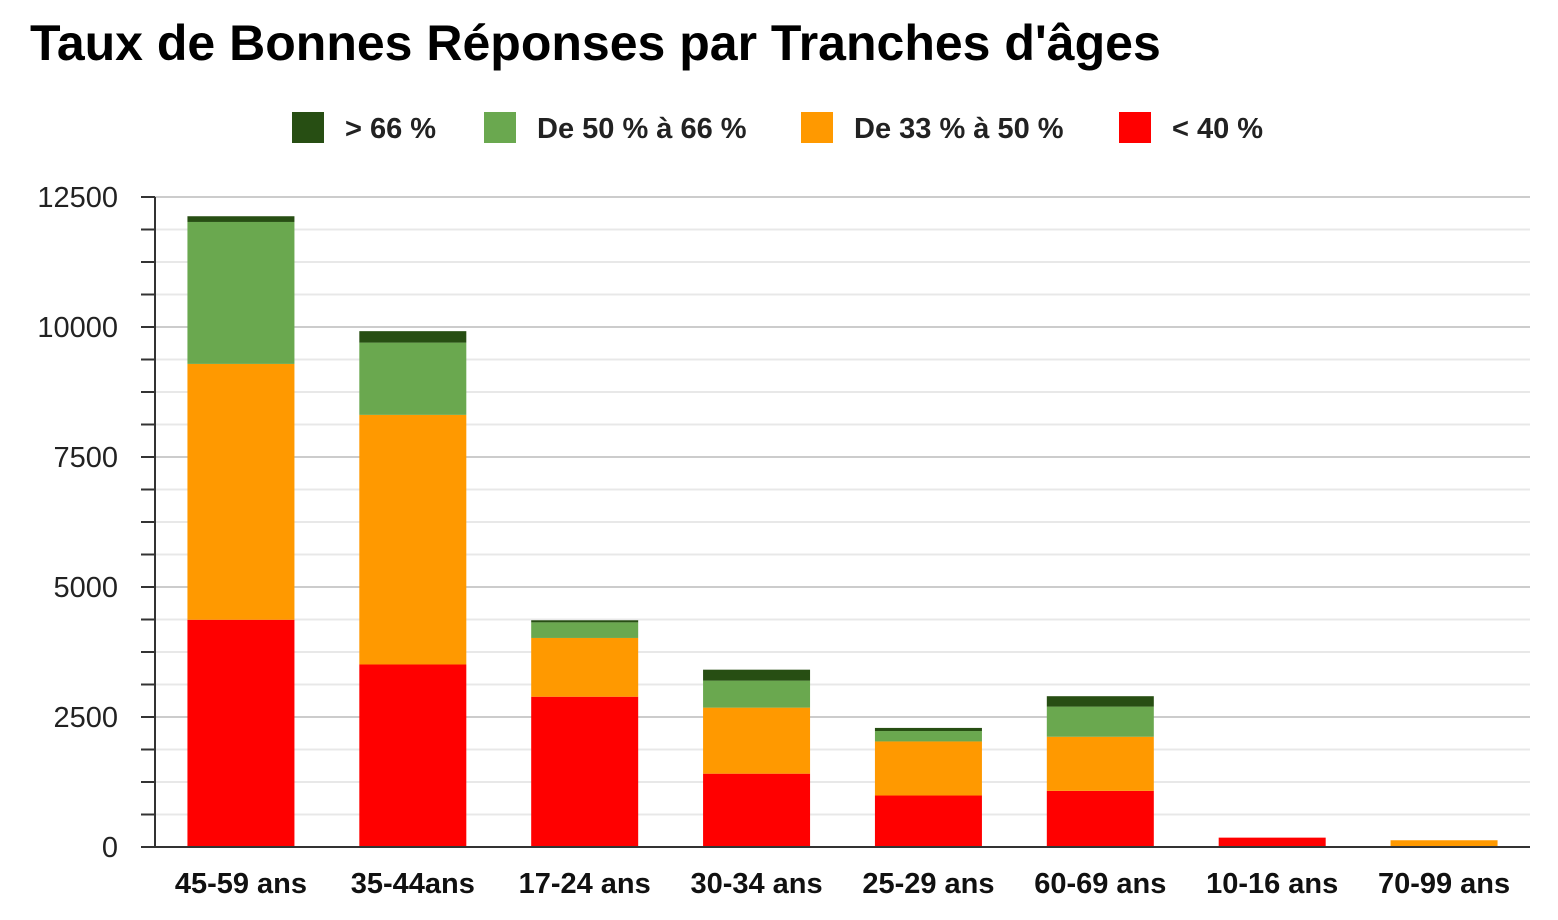  I want to click on x-tick-label: 70-99 ans, so click(1444, 884).